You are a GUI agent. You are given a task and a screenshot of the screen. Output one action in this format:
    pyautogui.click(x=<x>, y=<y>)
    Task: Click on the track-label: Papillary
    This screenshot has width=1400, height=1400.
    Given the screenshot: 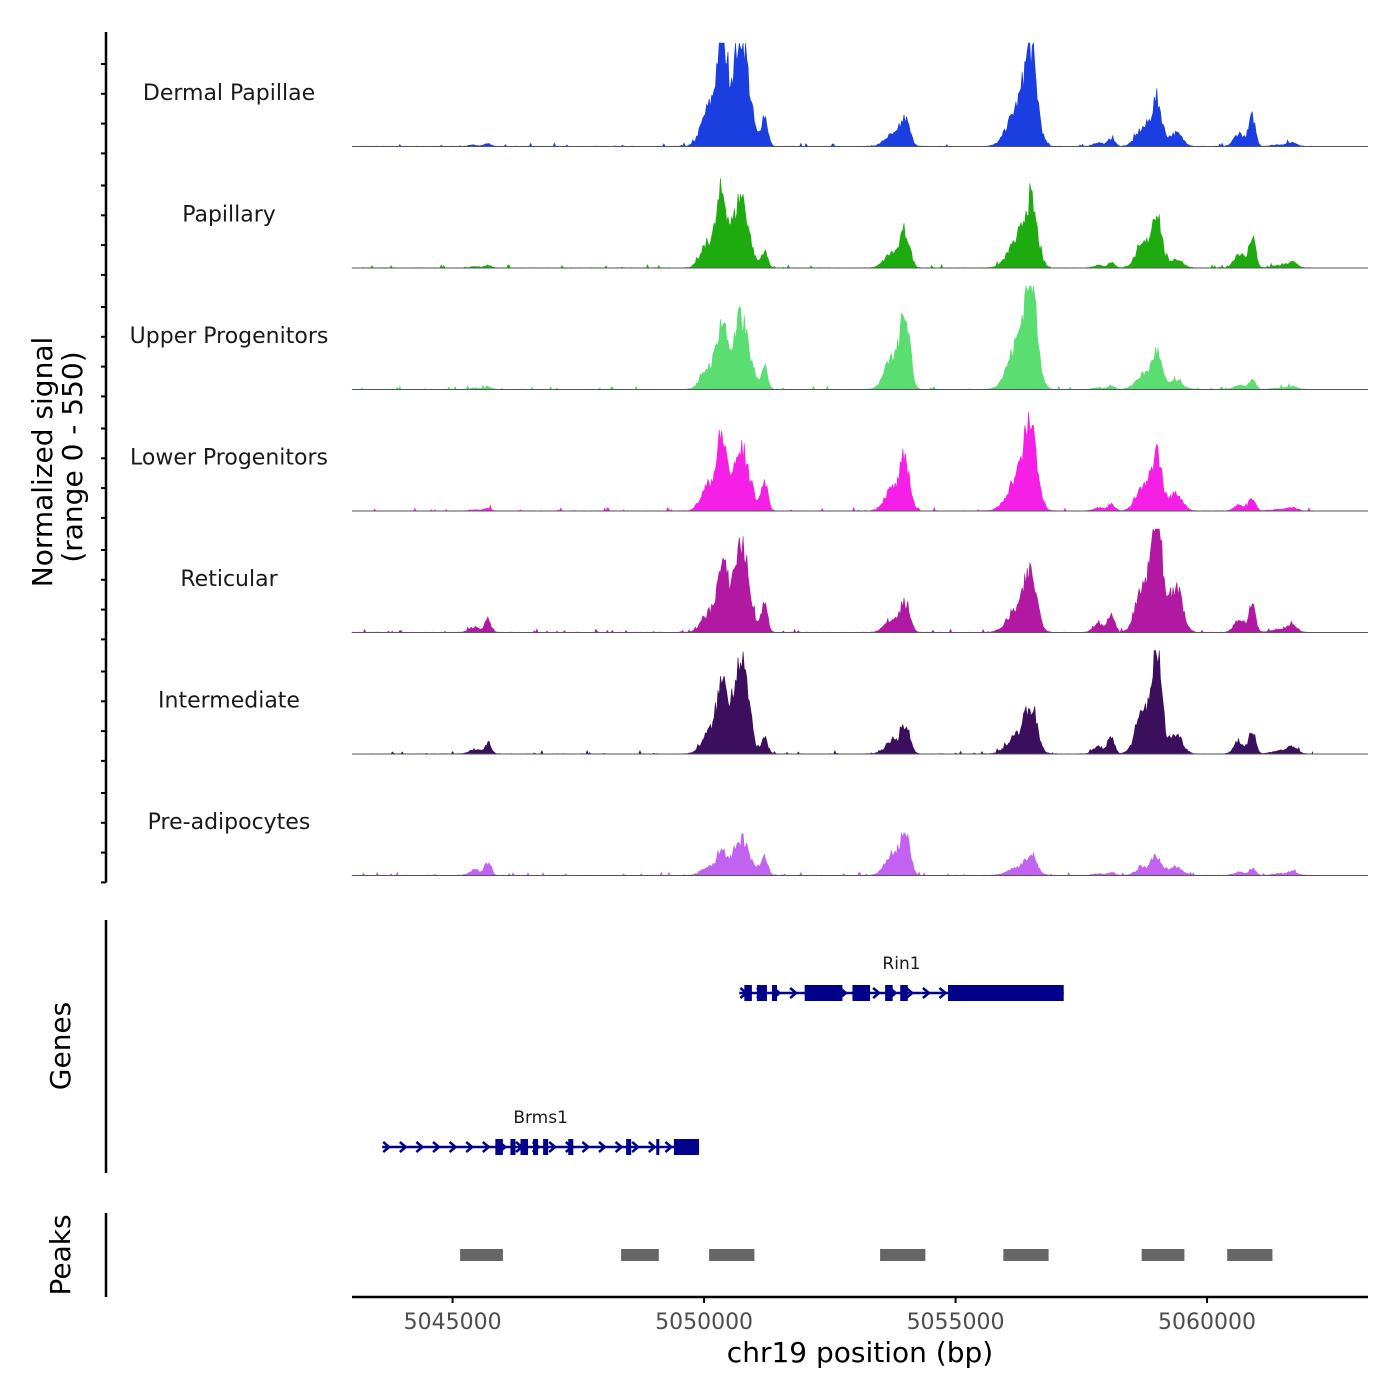 What is the action you would take?
    pyautogui.click(x=229, y=215)
    